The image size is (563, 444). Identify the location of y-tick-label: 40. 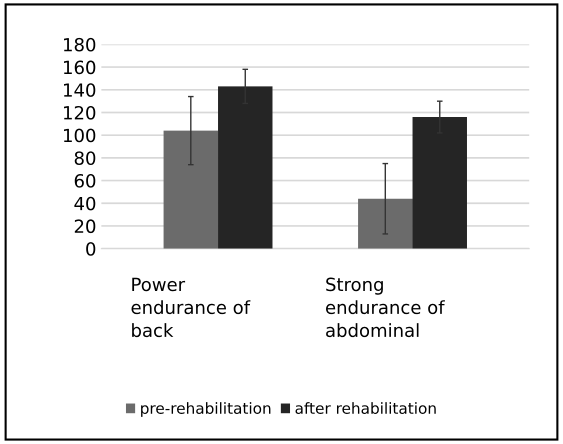
(85, 203).